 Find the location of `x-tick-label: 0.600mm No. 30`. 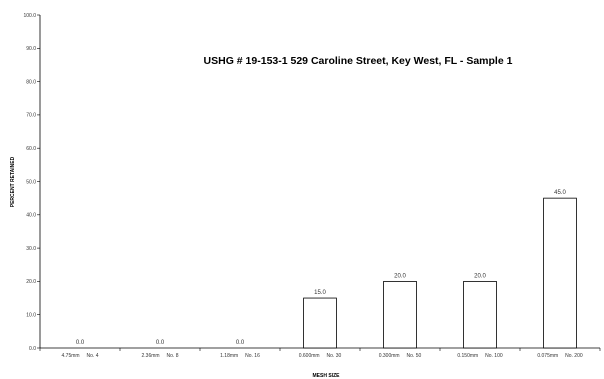

x-tick-label: 0.600mm No. 30 is located at coordinates (320, 356).